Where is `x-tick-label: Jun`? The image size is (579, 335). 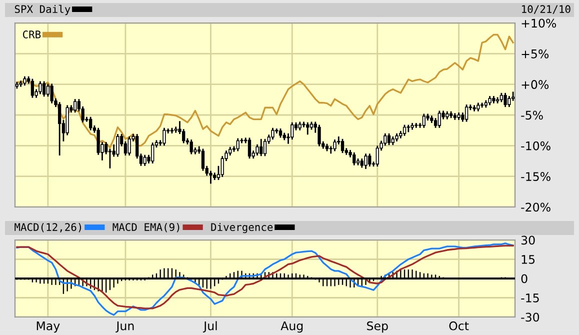
x-tick-label: Jun is located at coordinates (125, 327).